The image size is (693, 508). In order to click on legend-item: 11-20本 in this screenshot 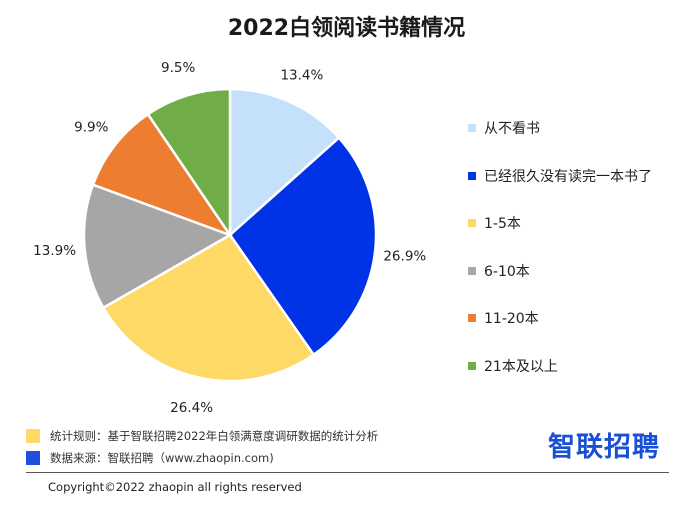, I will do `click(560, 318)`.